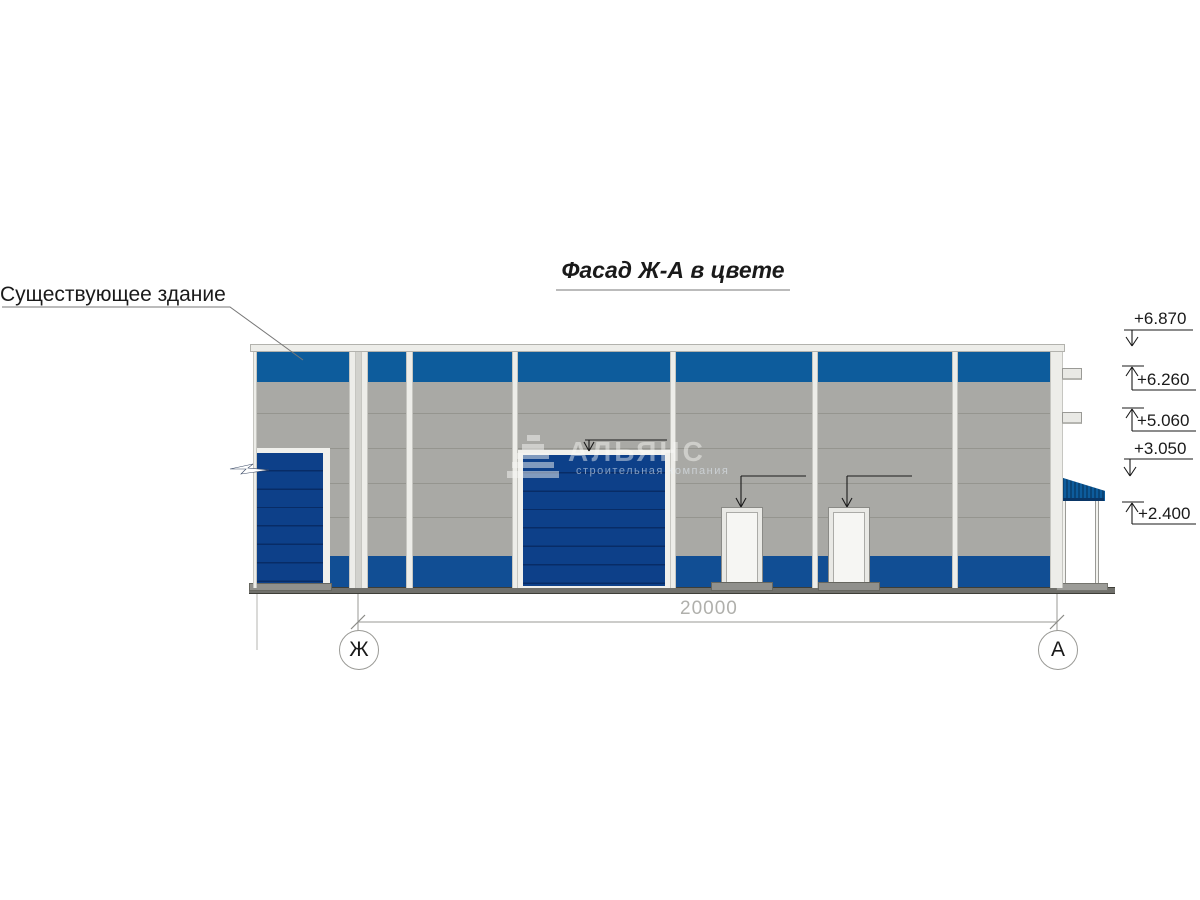 The height and width of the screenshot is (900, 1200). What do you see at coordinates (255, 470) in the screenshot?
I see `corner-pilaster-left` at bounding box center [255, 470].